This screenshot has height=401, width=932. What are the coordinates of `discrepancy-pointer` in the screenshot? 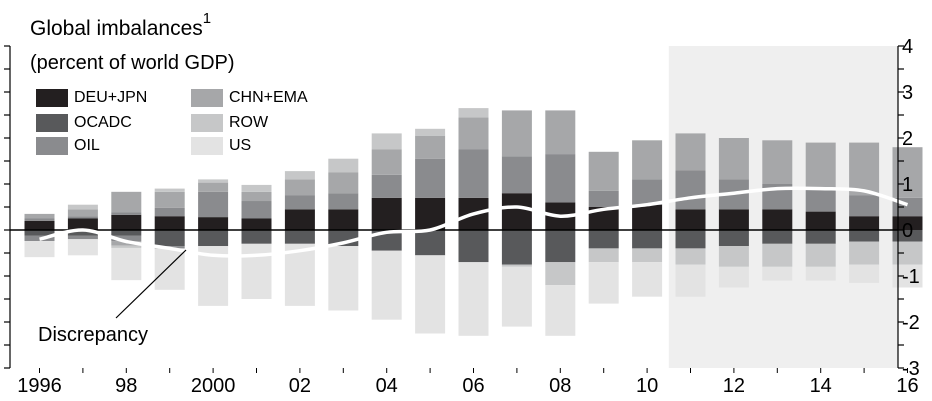 It's located at (151, 284).